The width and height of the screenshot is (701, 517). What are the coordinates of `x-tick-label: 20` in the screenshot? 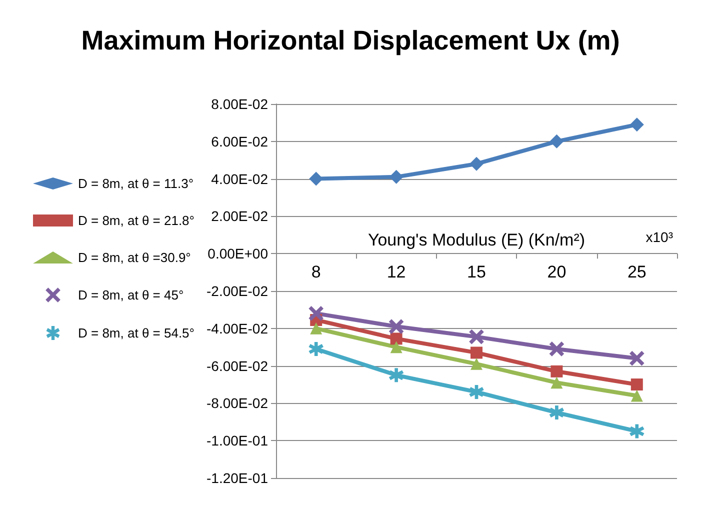 It's located at (556, 272).